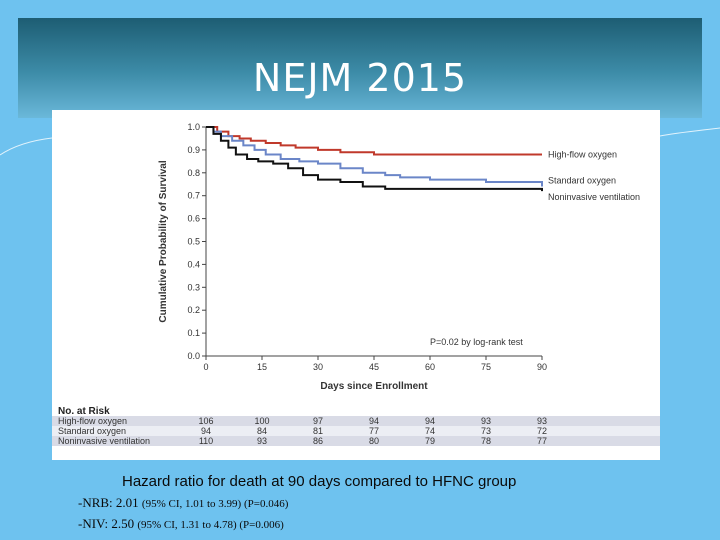 The image size is (720, 540). I want to click on risk-row-label: High-flow oxygen, so click(92, 421).